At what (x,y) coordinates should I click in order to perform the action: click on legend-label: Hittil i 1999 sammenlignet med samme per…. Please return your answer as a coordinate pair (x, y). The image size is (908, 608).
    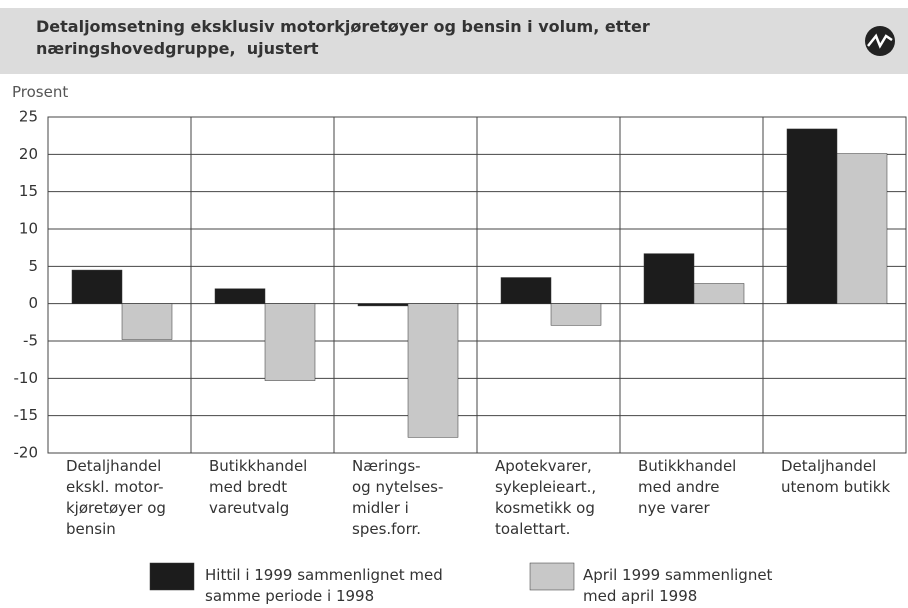
    Looking at the image, I should click on (324, 585).